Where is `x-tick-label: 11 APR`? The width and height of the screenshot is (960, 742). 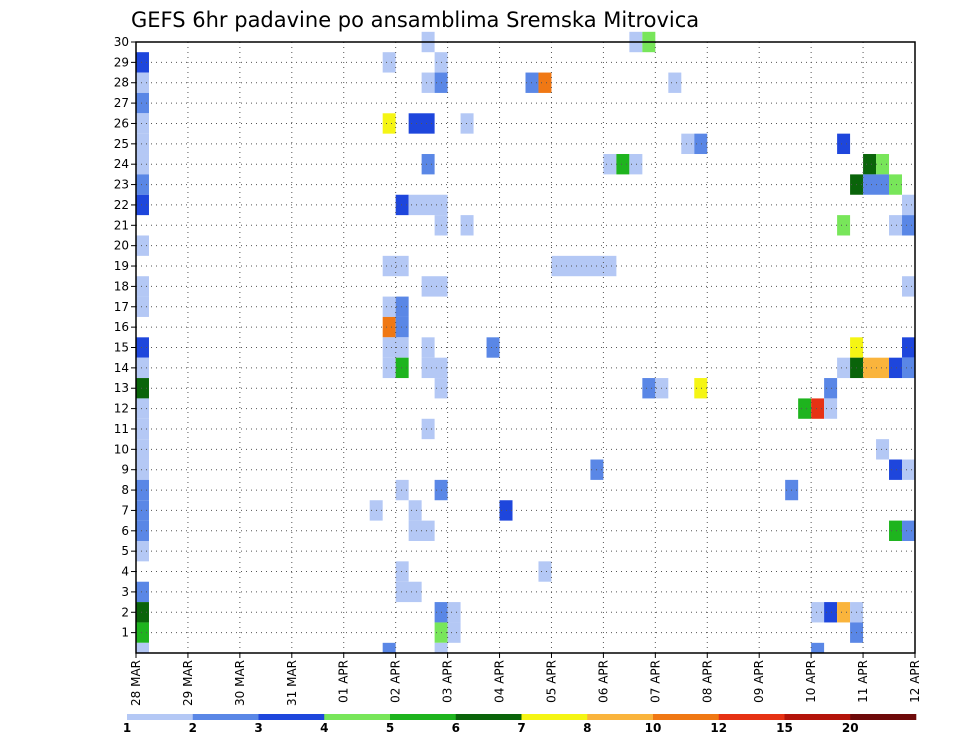
x-tick-label: 11 APR is located at coordinates (863, 681).